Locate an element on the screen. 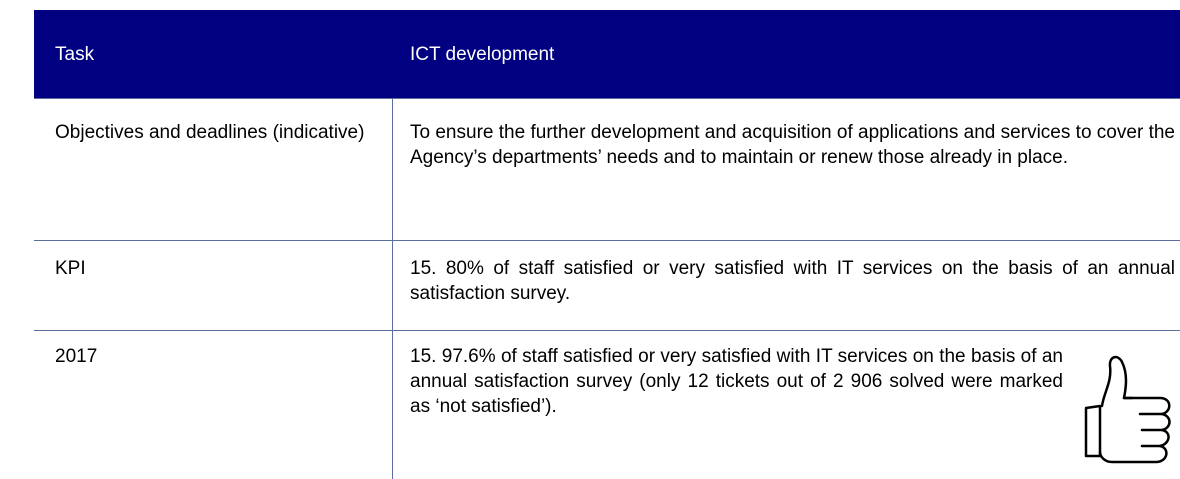 The image size is (1180, 479). row-label: Objectives and deadlines (indicative) is located at coordinates (210, 132).